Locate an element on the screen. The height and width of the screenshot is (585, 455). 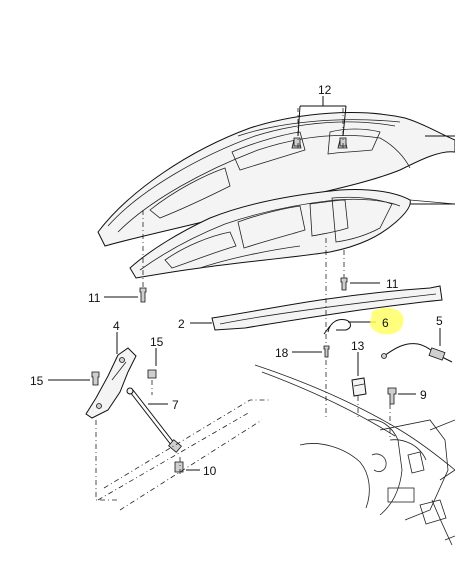
callout-6: 6 is located at coordinates (385, 323).